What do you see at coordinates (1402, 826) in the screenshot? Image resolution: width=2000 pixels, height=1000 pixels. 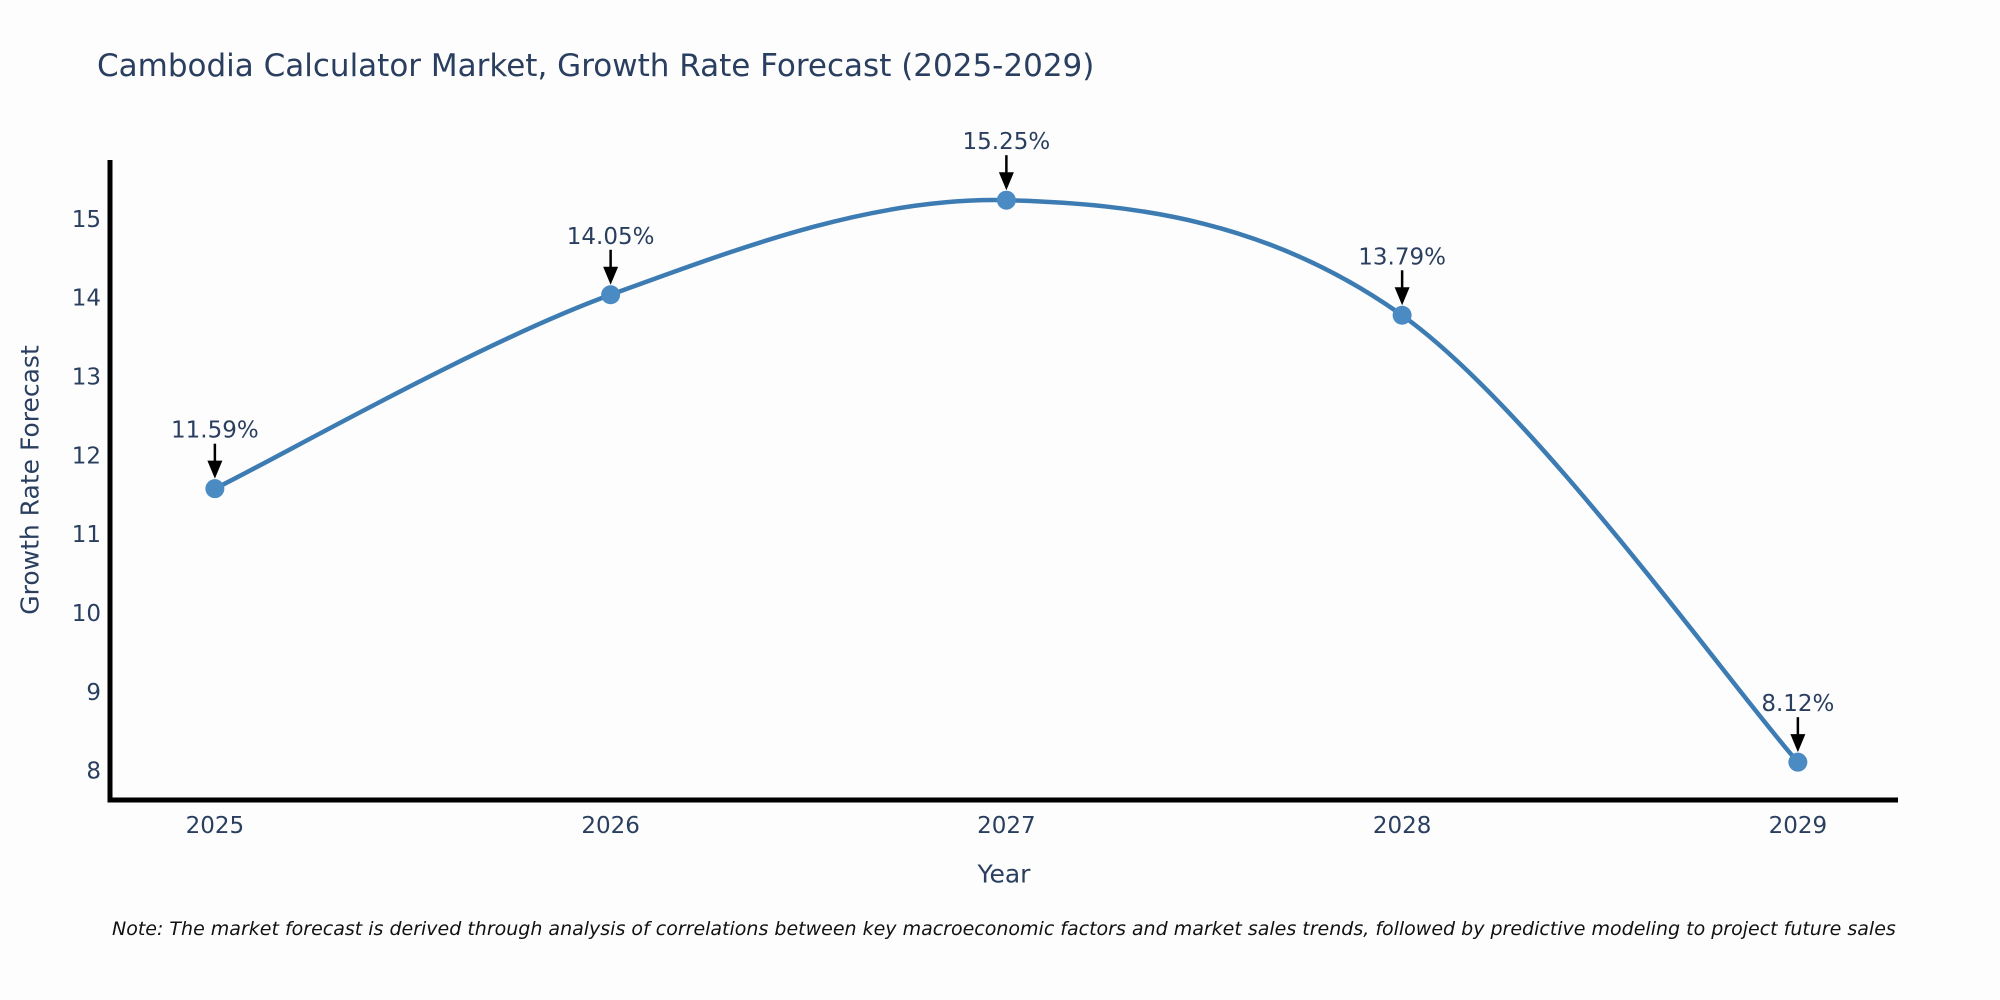 I see `x-tick-label-2028: 2028` at bounding box center [1402, 826].